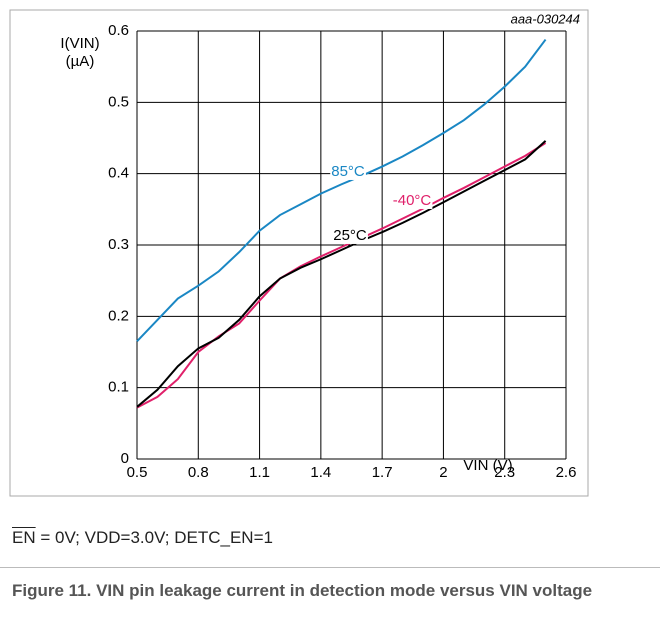 The width and height of the screenshot is (660, 626). What do you see at coordinates (137, 472) in the screenshot?
I see `x-tick-label: 0.5` at bounding box center [137, 472].